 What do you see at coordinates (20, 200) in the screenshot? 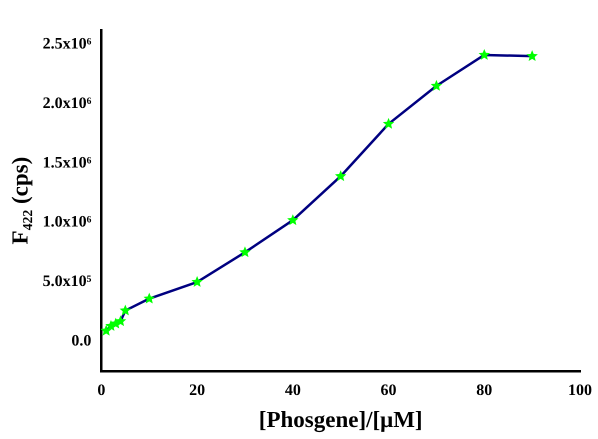
I see `y-axis-title: F₄₂₂ (cps)` at bounding box center [20, 200].